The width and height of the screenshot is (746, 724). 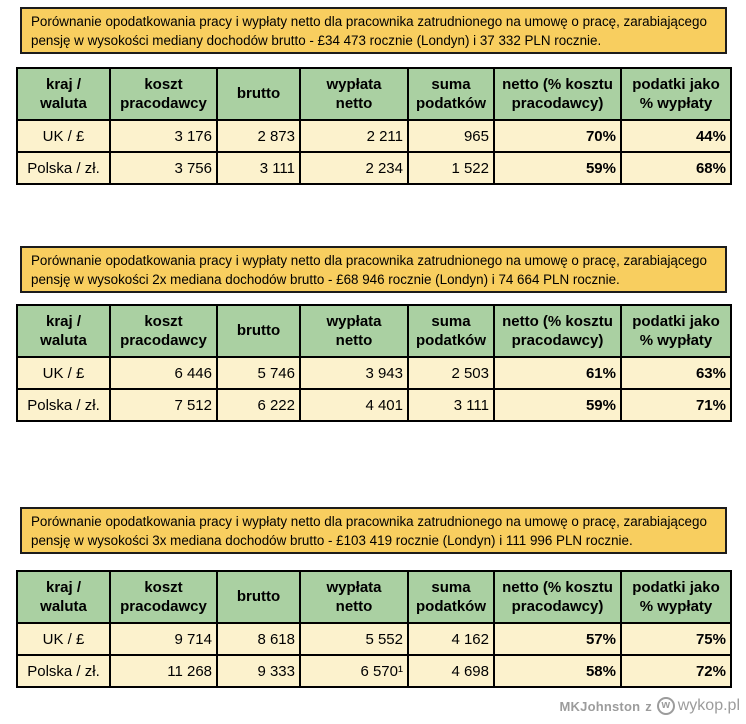 I want to click on cell-wyplata-netto: 3 943, so click(x=354, y=373).